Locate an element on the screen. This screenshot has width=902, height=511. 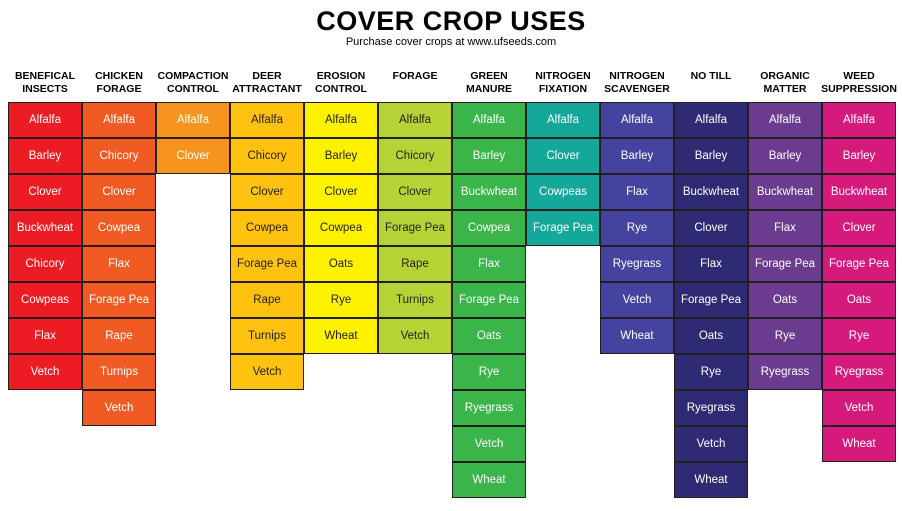
category-heading: ORGANIC MATTER is located at coordinates (785, 82).